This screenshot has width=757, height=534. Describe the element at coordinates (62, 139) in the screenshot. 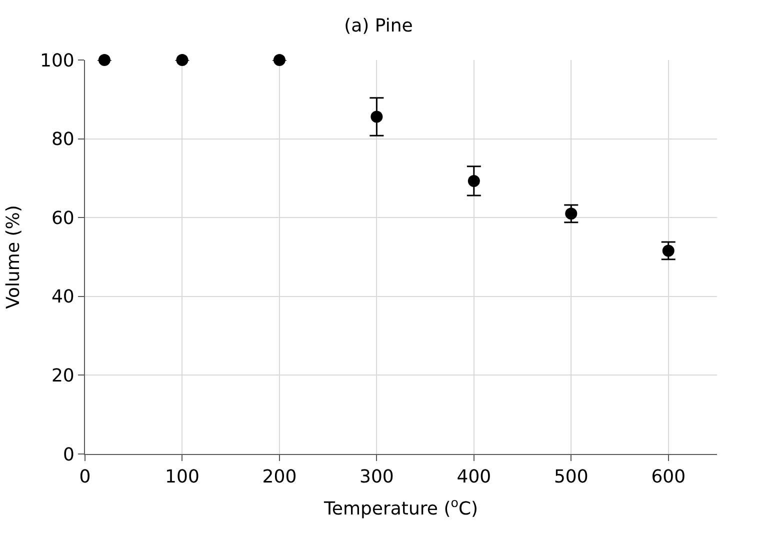

I see `y-tick-label: 80` at that location.